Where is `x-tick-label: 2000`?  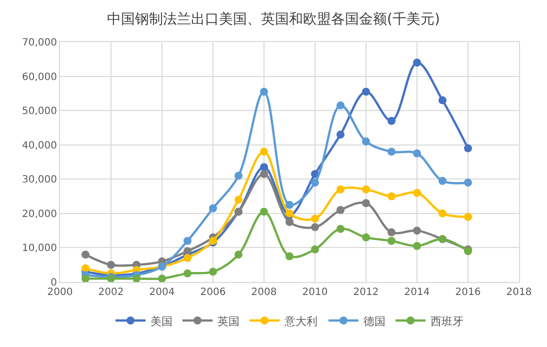 x-tick-label: 2000 is located at coordinates (60, 292).